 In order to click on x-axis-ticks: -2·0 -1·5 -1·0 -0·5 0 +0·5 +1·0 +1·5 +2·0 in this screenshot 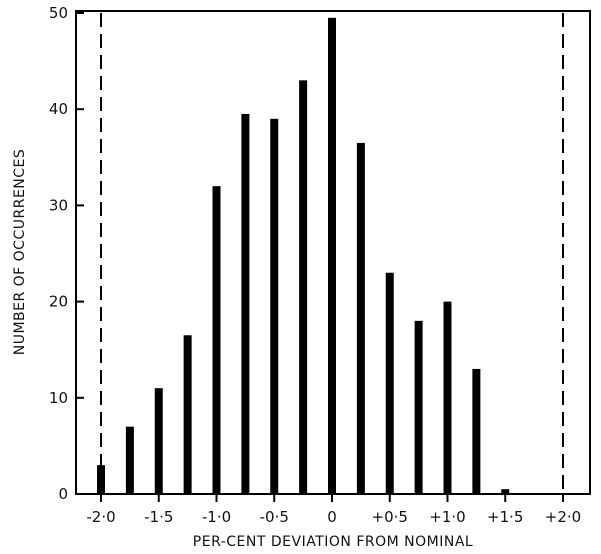, I will do `click(333, 510)`.